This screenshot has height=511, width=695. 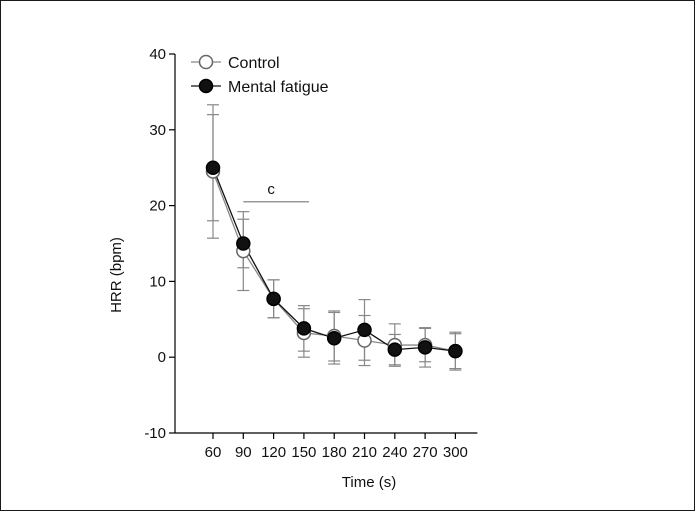 What do you see at coordinates (271, 189) in the screenshot?
I see `significance-label: c` at bounding box center [271, 189].